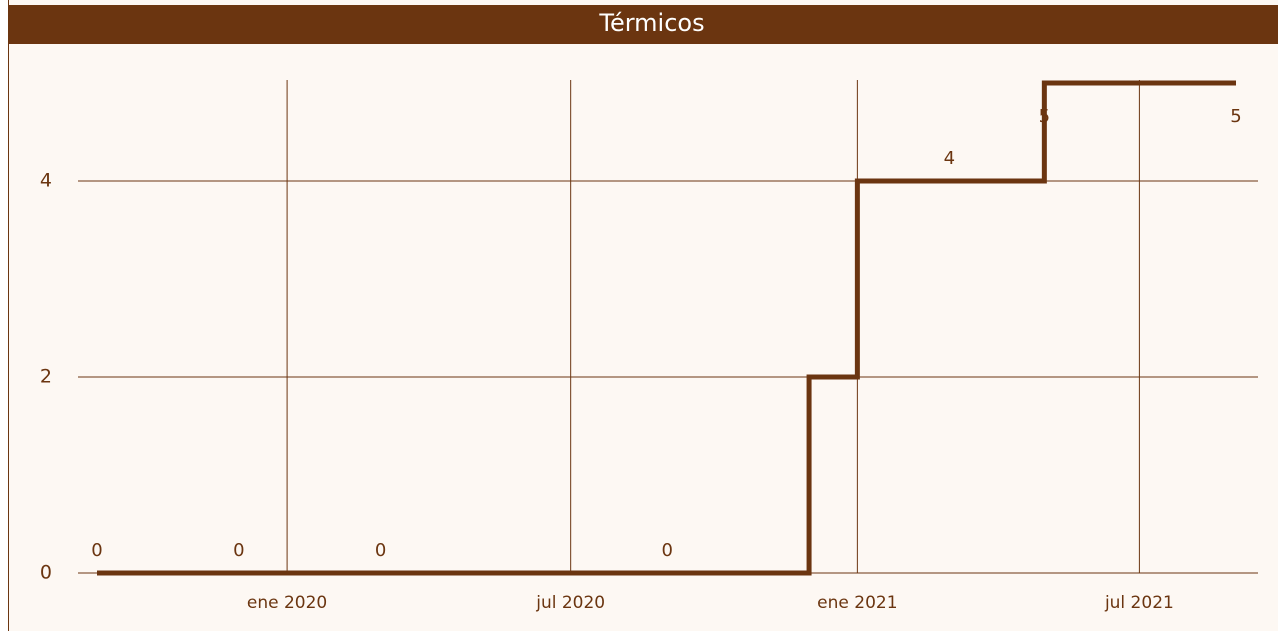  I want to click on title-bar, so click(643, 24).